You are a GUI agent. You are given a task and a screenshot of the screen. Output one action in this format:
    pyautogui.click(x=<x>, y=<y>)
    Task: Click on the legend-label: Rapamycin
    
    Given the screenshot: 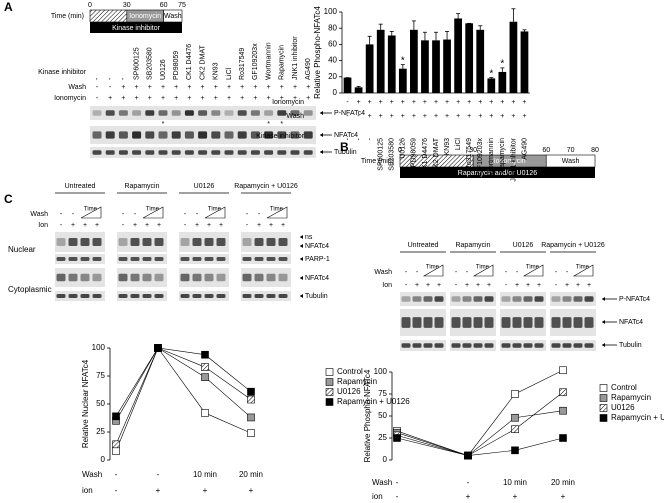 What is the action you would take?
    pyautogui.click(x=631, y=397)
    